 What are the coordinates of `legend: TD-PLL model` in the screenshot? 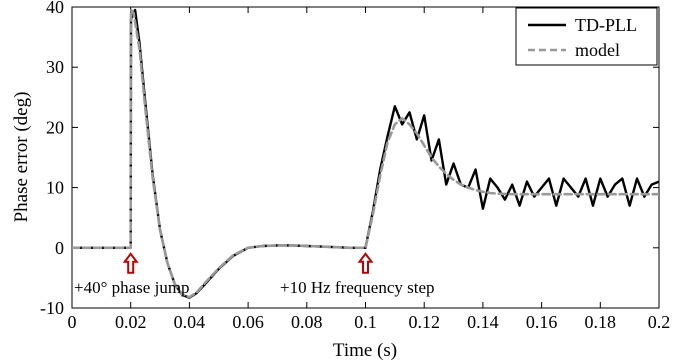 It's located at (586, 36).